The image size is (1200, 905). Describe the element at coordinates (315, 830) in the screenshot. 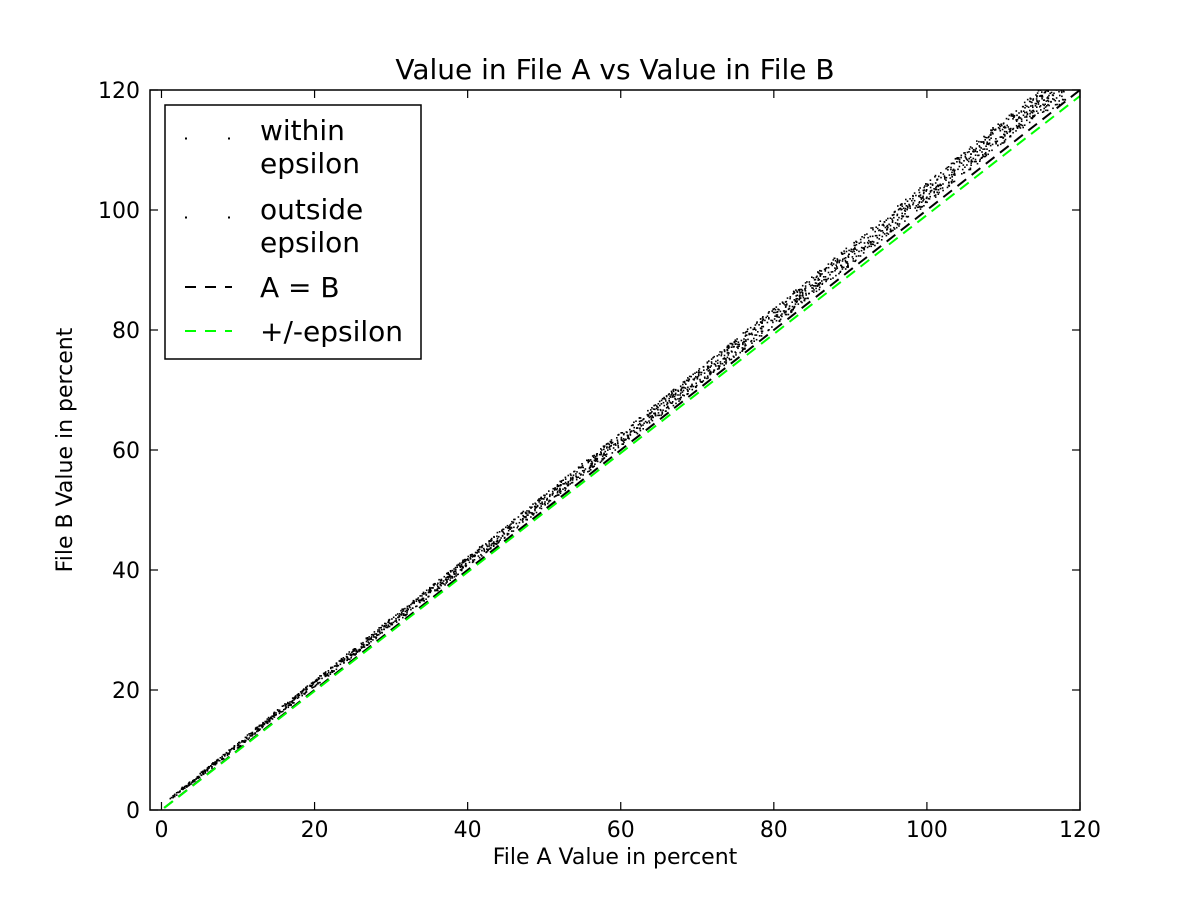

I see `x-tick-label: 20` at that location.